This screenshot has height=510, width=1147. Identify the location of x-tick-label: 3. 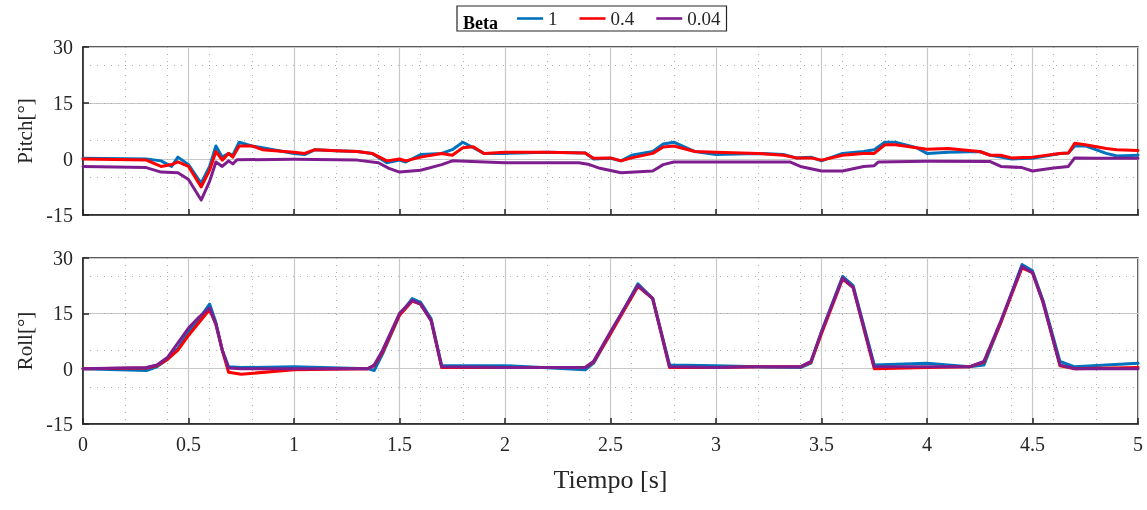
(716, 444).